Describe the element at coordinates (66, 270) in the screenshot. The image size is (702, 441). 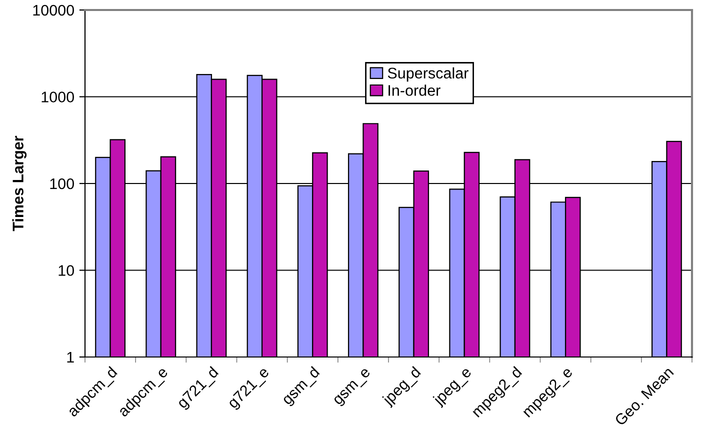
I see `y-tick-label: 10` at that location.